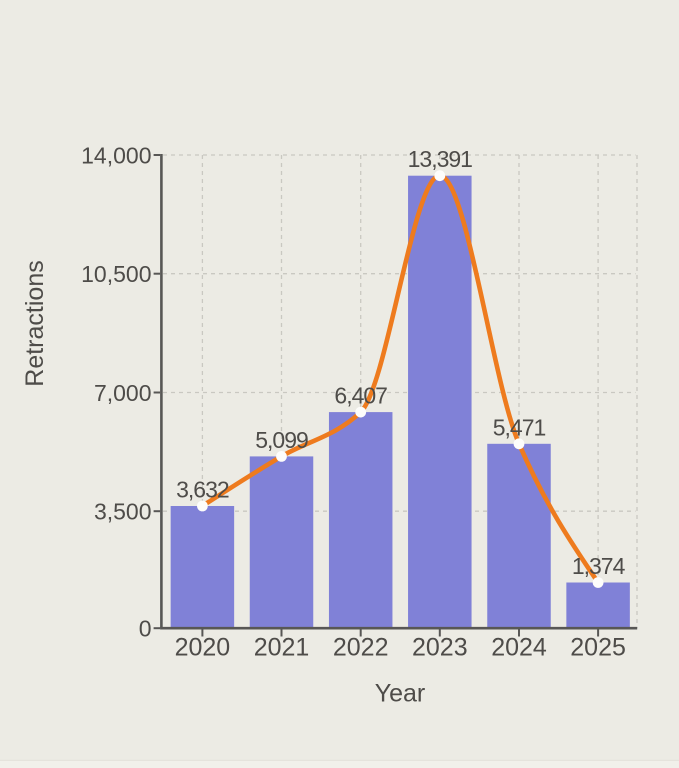  I want to click on svg-text: 5,099, so click(281, 440).